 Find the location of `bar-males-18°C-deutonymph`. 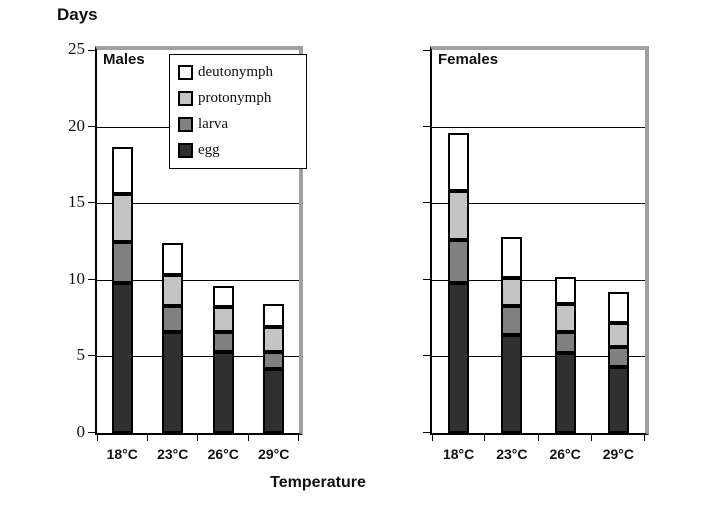

bar-males-18°C-deutonymph is located at coordinates (122, 170).